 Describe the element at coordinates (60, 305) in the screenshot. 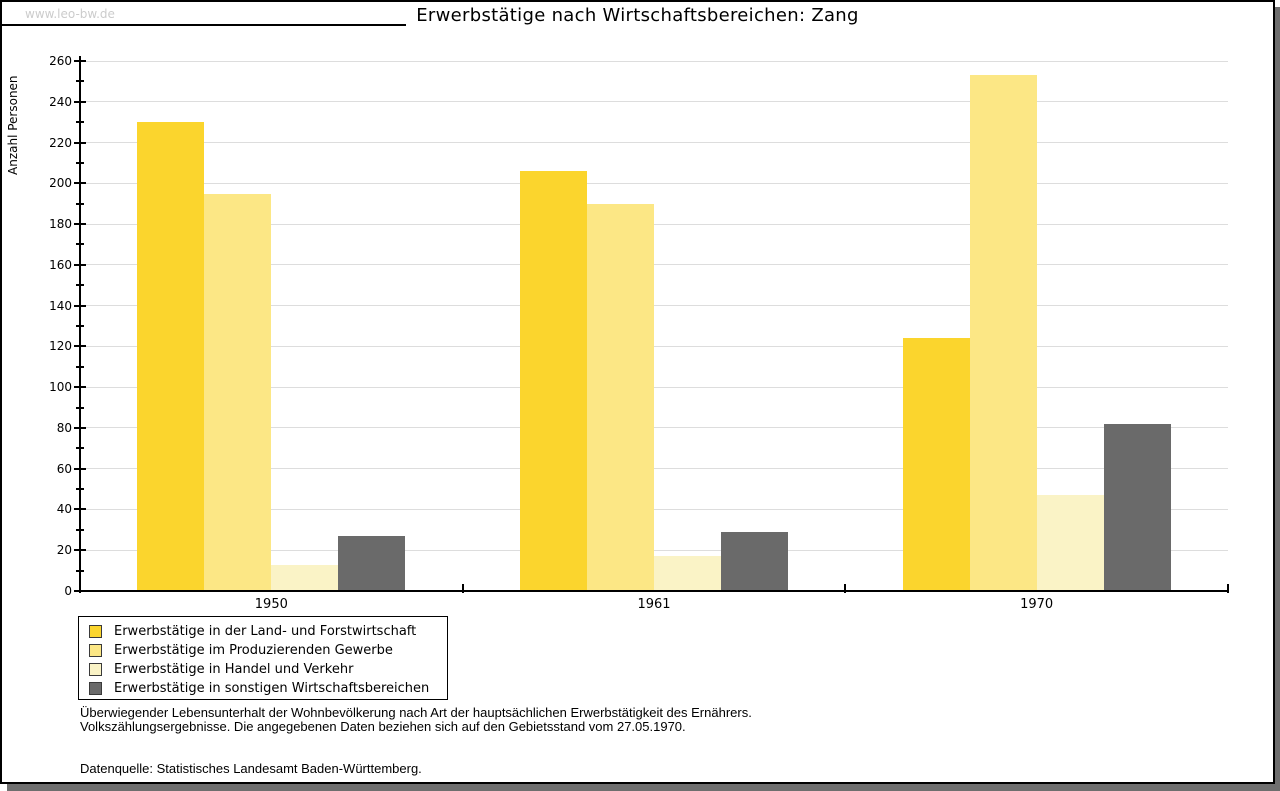

I see `y-tick-label: 140` at that location.